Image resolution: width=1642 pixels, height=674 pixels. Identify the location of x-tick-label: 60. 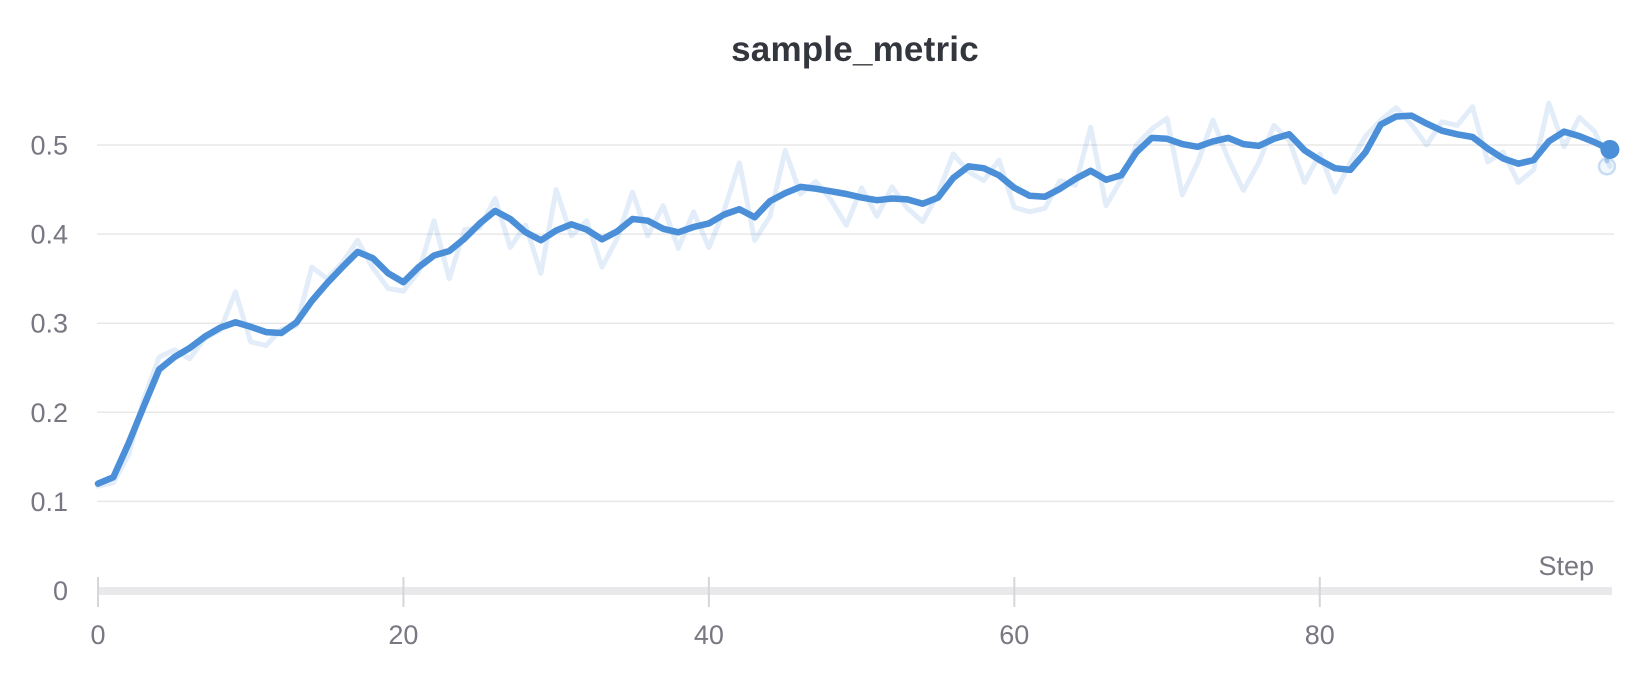
(1014, 635).